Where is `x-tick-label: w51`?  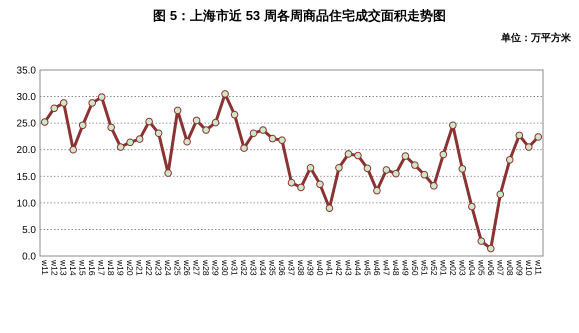
x-tick-label: w51 is located at coordinates (424, 267).